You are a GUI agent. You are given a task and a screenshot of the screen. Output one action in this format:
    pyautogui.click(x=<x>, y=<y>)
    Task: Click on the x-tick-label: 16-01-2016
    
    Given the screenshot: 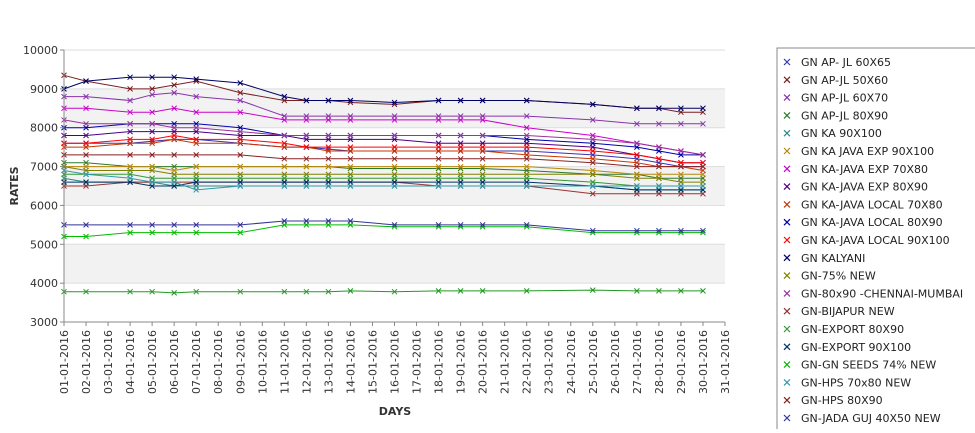 What is the action you would take?
    pyautogui.click(x=395, y=362)
    